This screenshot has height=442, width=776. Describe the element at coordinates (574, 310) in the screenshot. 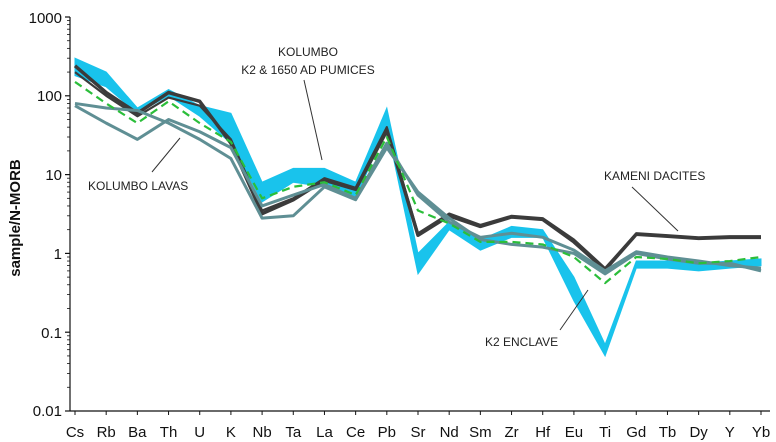

I see `leader-line-enclave` at that location.